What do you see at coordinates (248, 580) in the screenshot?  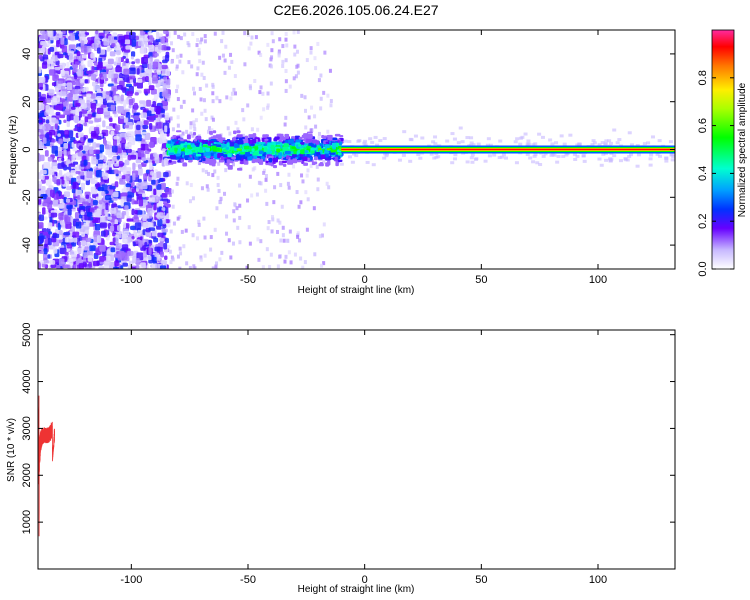 I see `x-tick-label: -50` at bounding box center [248, 580].